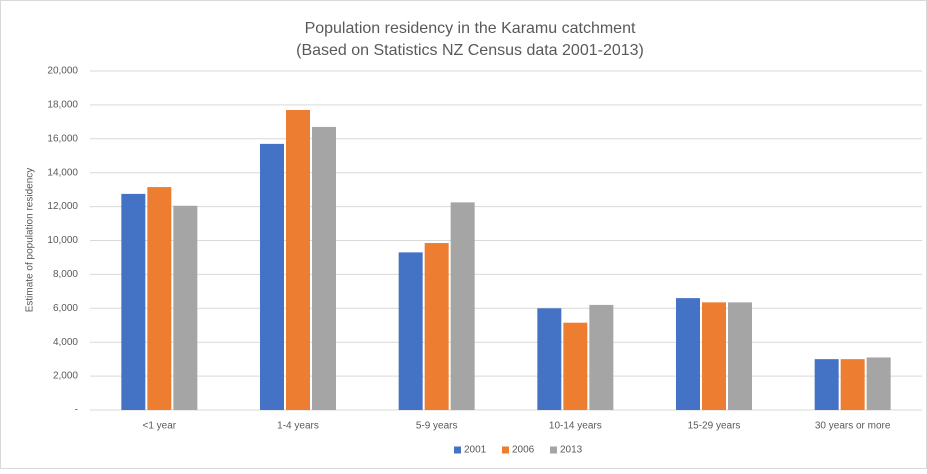 This screenshot has height=474, width=927. I want to click on y-tick-label: -, so click(76, 410).